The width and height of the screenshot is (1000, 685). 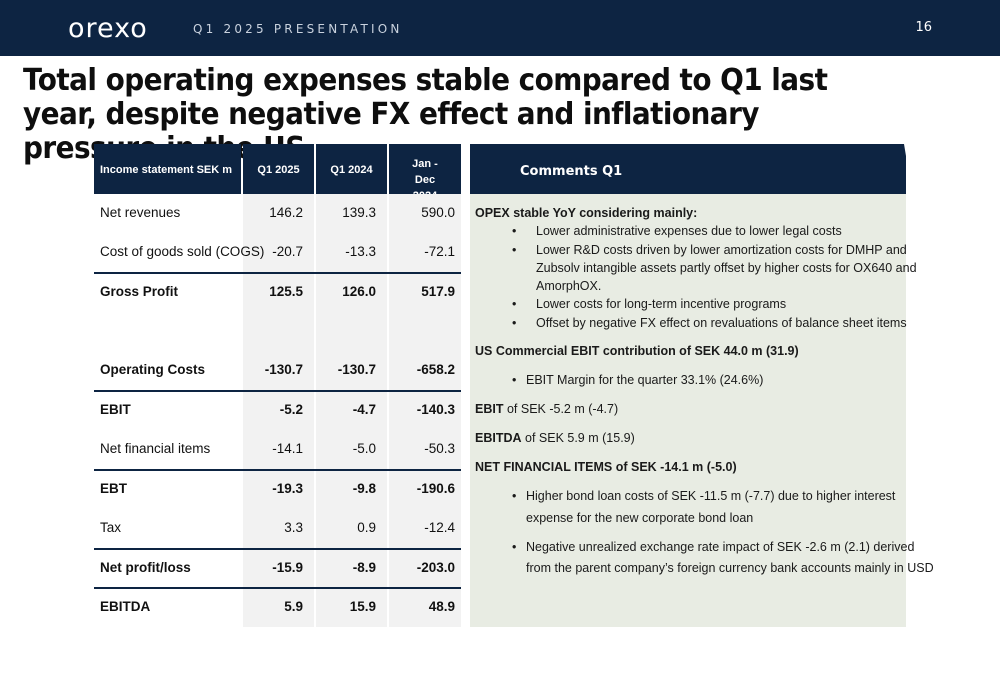 What do you see at coordinates (182, 251) in the screenshot?
I see `row-label: Cost of goods sold (COGS)` at bounding box center [182, 251].